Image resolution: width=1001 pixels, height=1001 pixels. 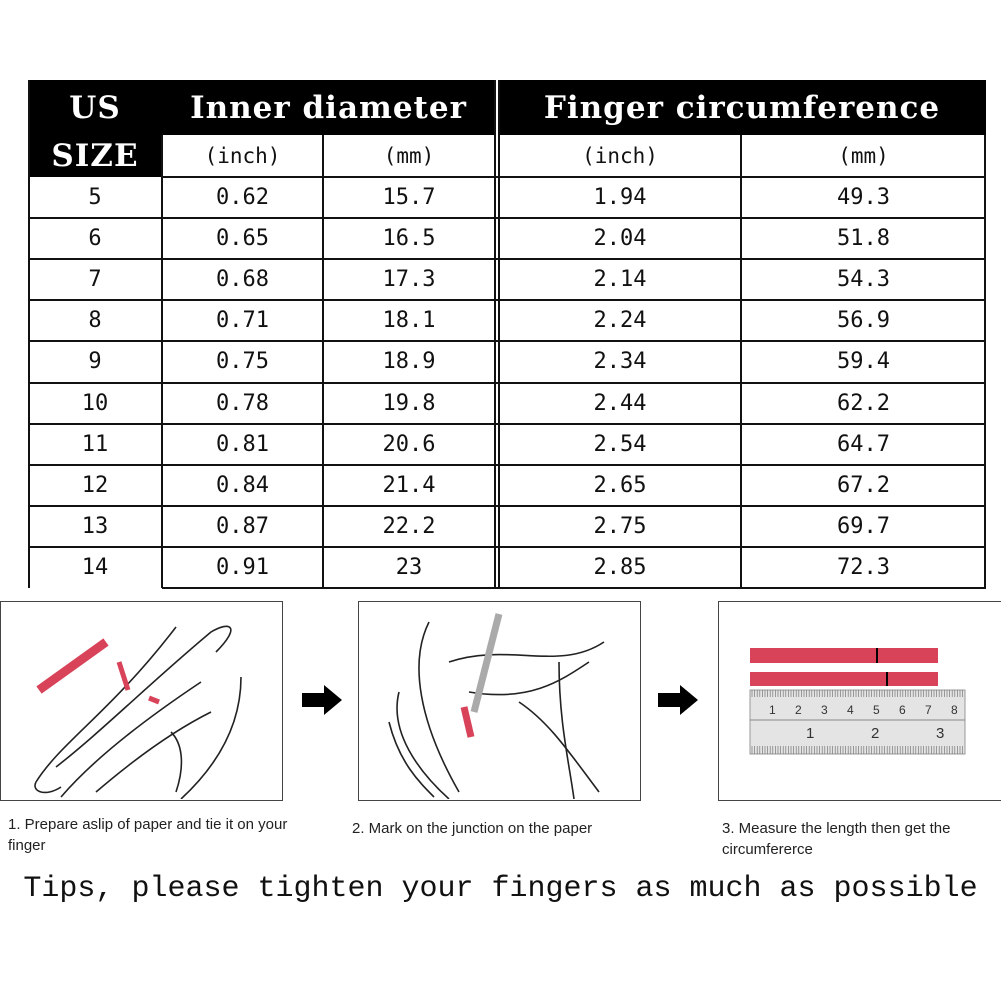 What do you see at coordinates (620, 156) in the screenshot?
I see `unit-circ-inch: (inch)` at bounding box center [620, 156].